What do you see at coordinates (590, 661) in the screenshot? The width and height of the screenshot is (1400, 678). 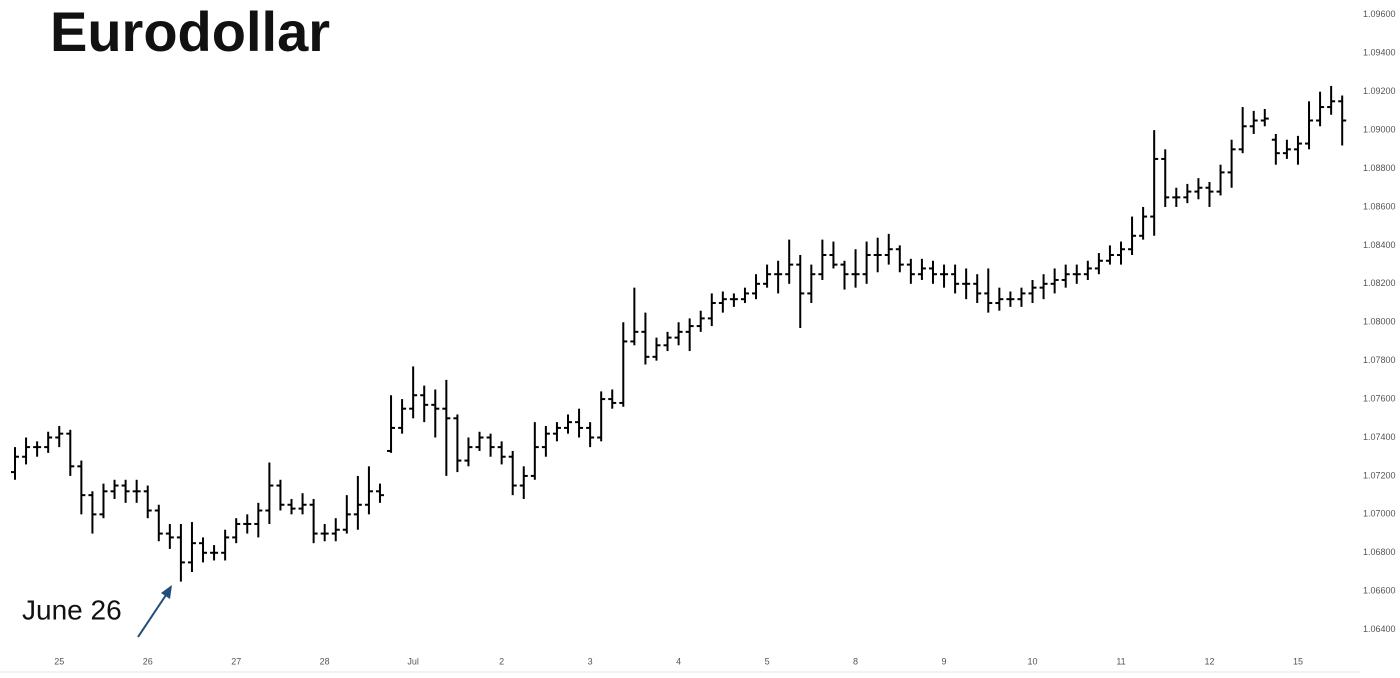 I see `x-tick-label: 3` at bounding box center [590, 661].